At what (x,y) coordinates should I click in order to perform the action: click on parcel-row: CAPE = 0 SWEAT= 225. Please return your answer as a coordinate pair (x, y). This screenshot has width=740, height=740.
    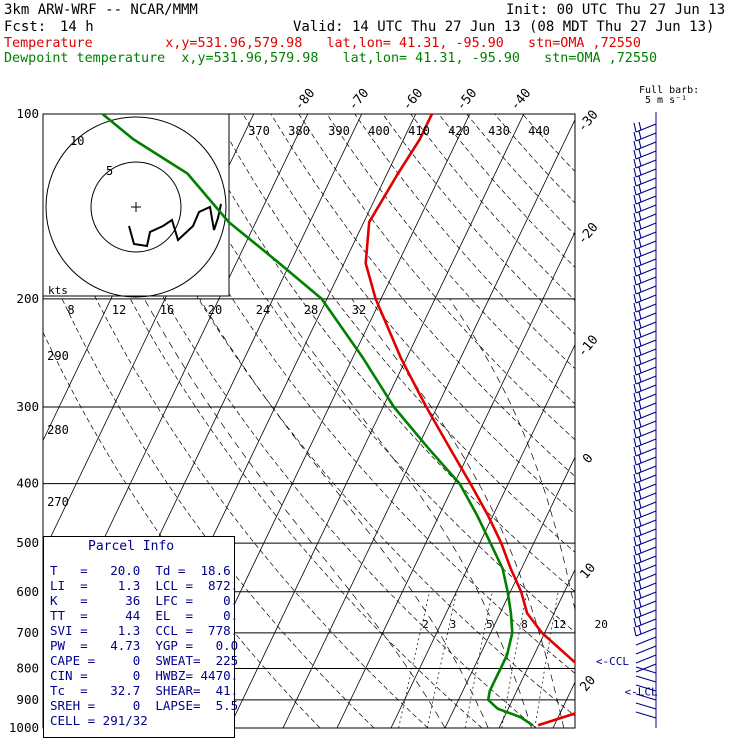
    Looking at the image, I should click on (144, 660).